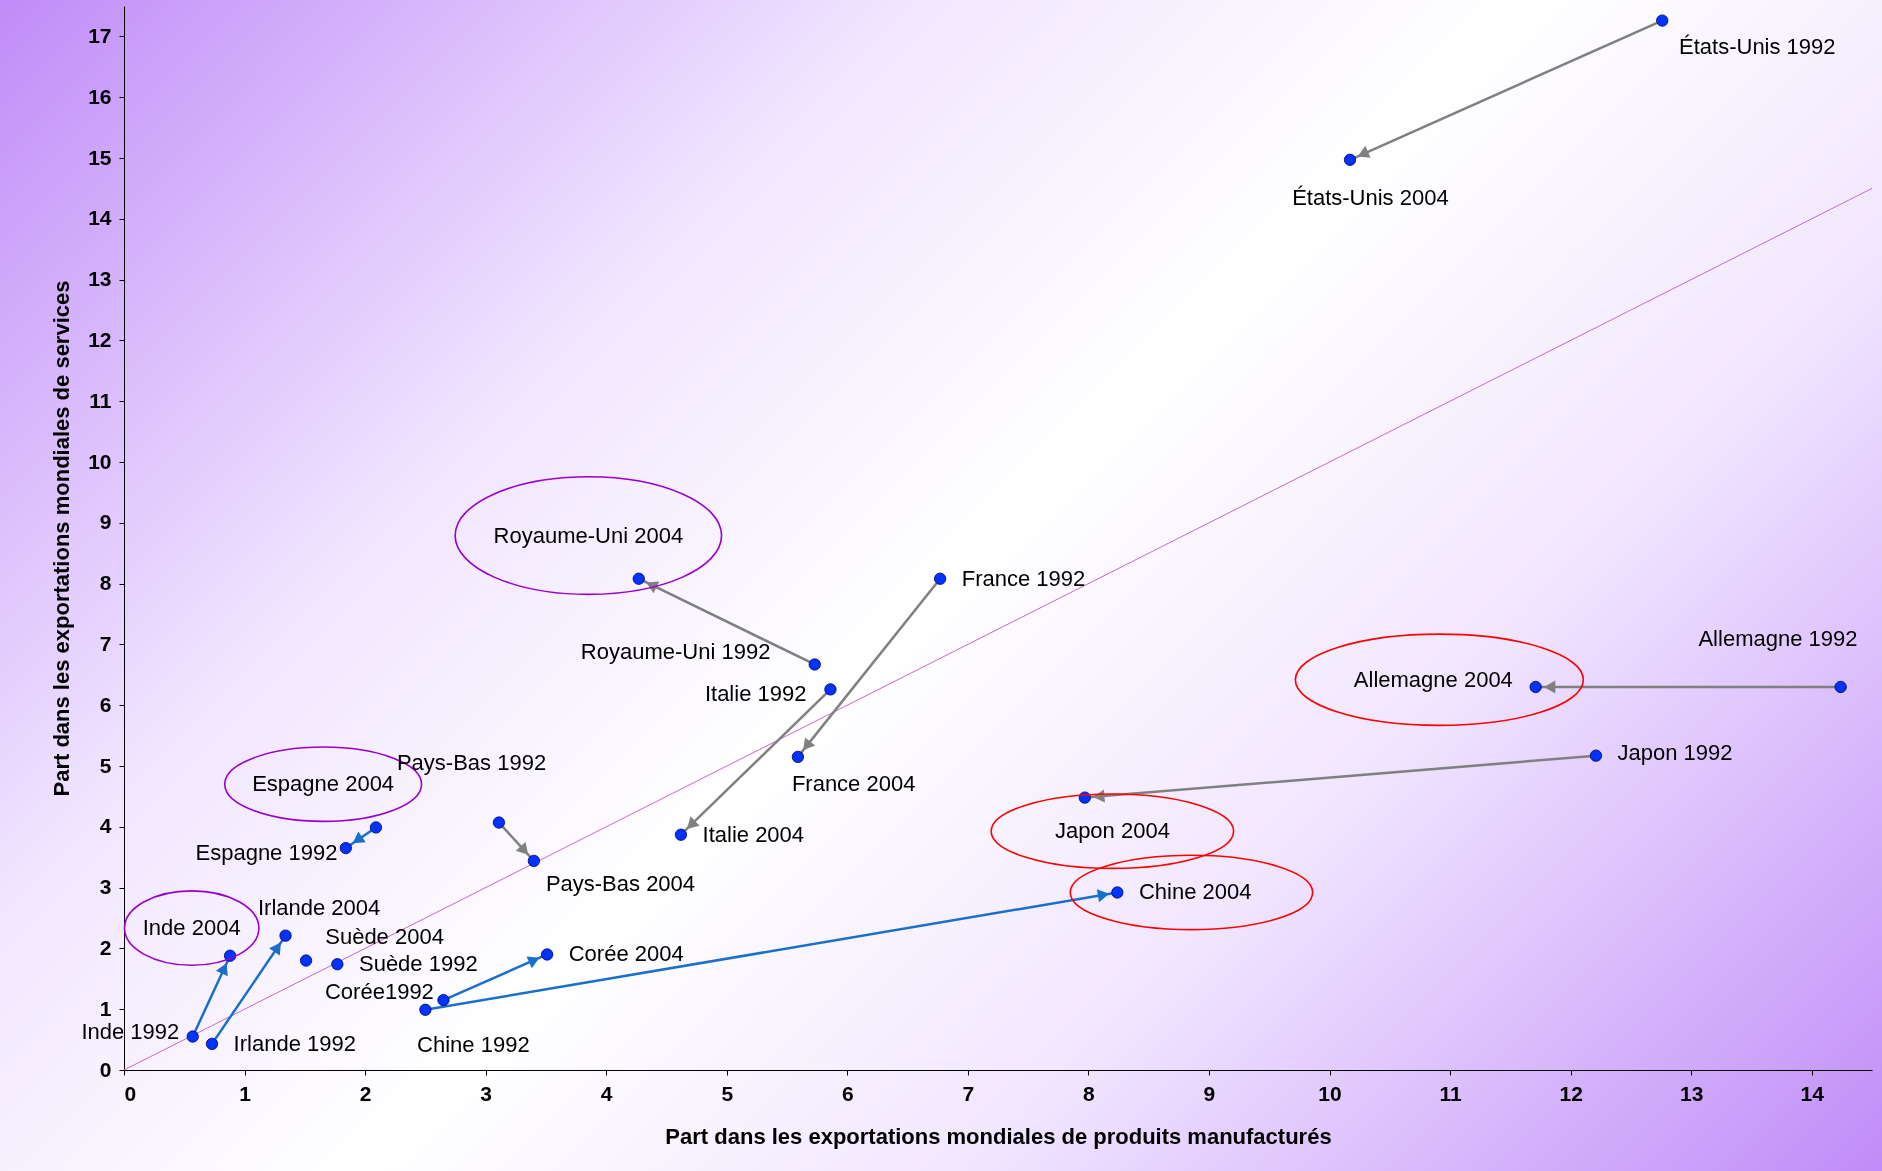  Describe the element at coordinates (130, 1093) in the screenshot. I see `x-tick-label: 0` at that location.